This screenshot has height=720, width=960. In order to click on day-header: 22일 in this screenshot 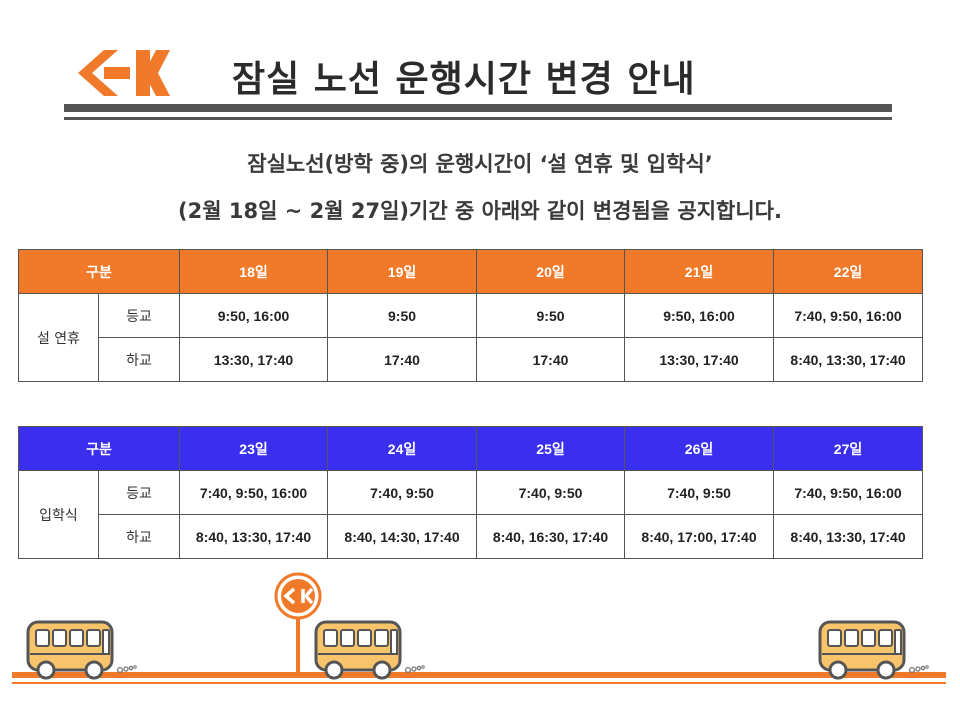, I will do `click(848, 271)`.